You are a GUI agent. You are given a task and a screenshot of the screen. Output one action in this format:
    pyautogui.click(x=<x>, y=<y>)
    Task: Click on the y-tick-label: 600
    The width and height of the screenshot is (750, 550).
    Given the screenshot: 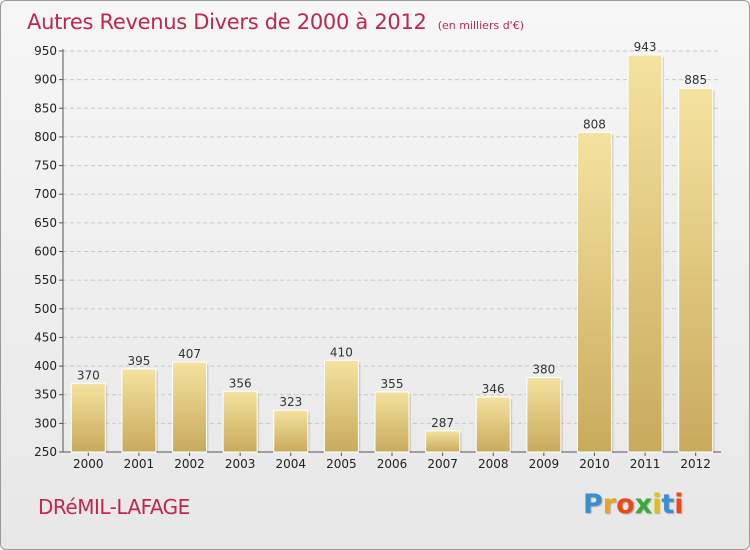 What is the action you would take?
    pyautogui.click(x=45, y=252)
    